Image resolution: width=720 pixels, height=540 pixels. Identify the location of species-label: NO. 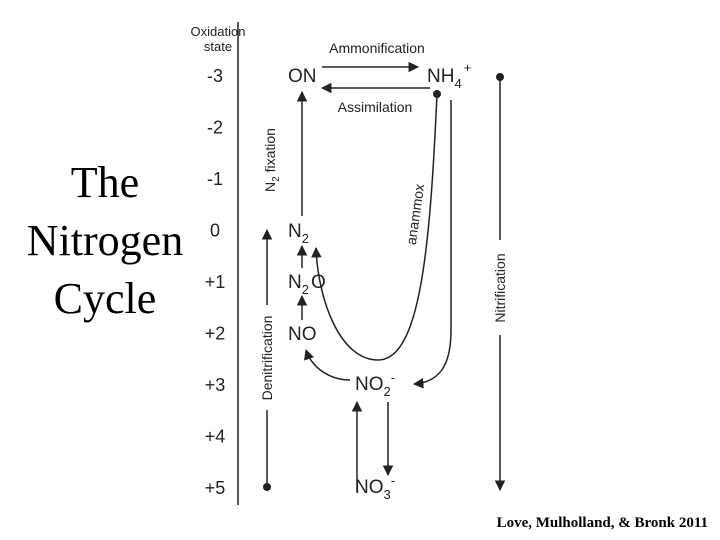
(302, 334).